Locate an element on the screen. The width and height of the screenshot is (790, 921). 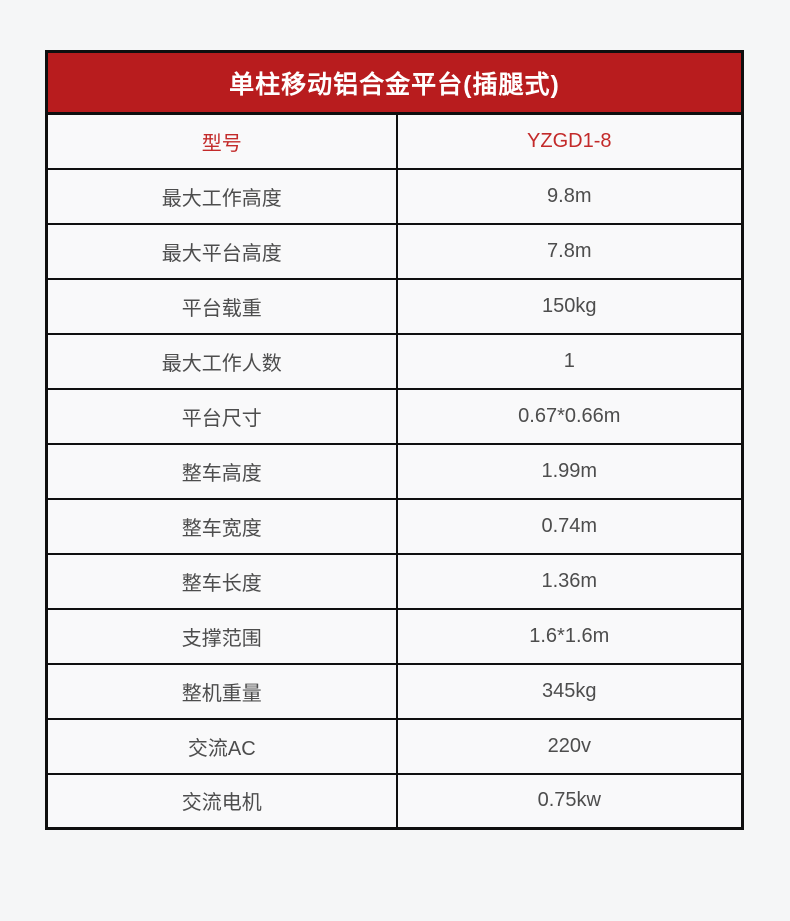
spec-label-cell: 交流AC is located at coordinates (221, 746).